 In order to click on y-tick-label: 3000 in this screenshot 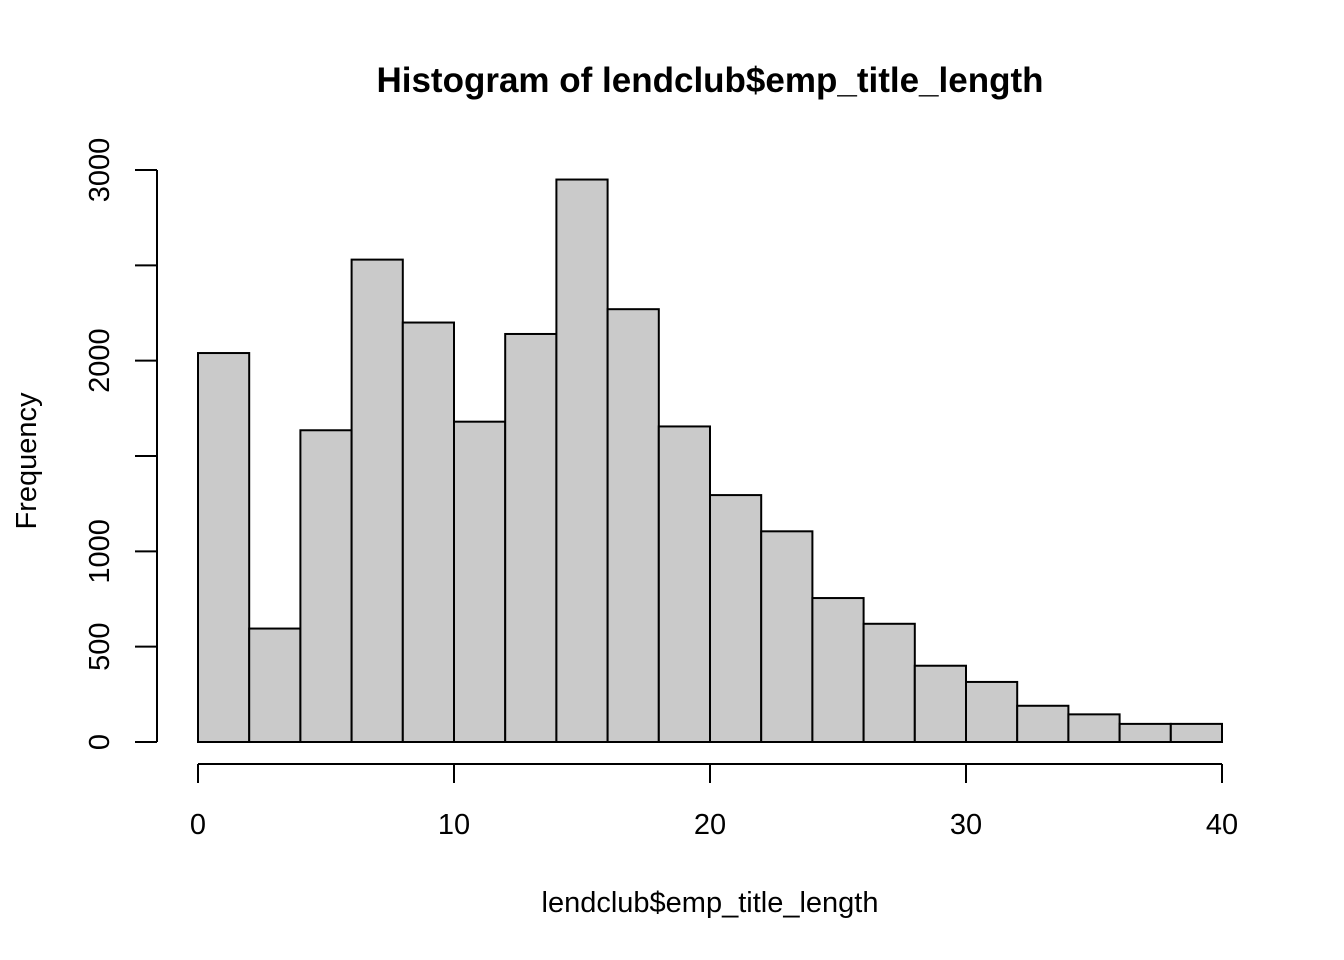, I will do `click(100, 170)`.